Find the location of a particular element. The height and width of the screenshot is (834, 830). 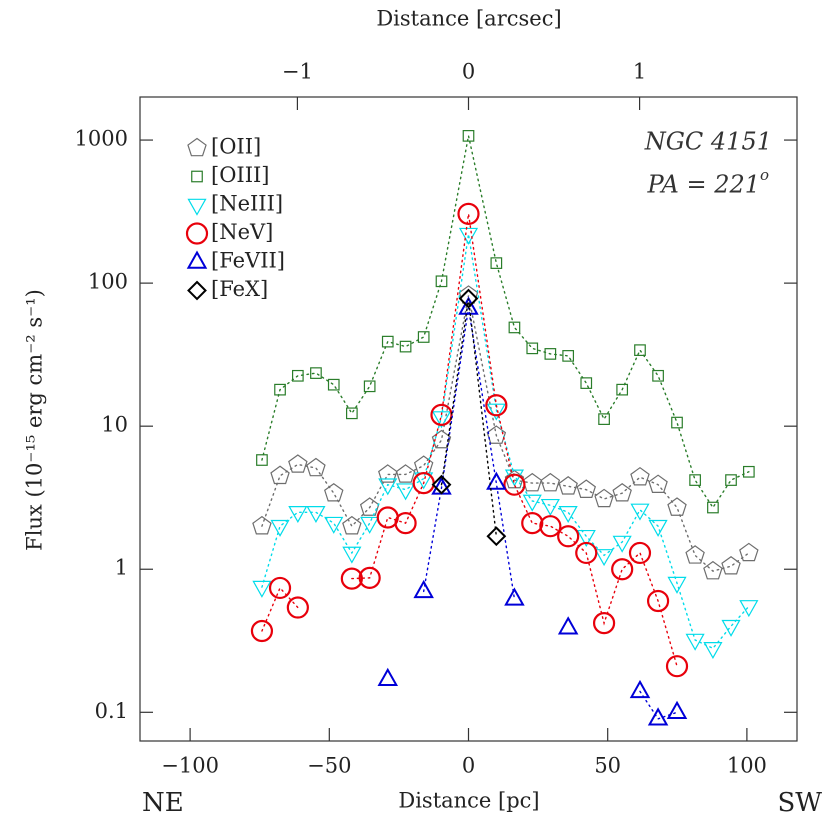

x-tick-label: 100 is located at coordinates (747, 766).